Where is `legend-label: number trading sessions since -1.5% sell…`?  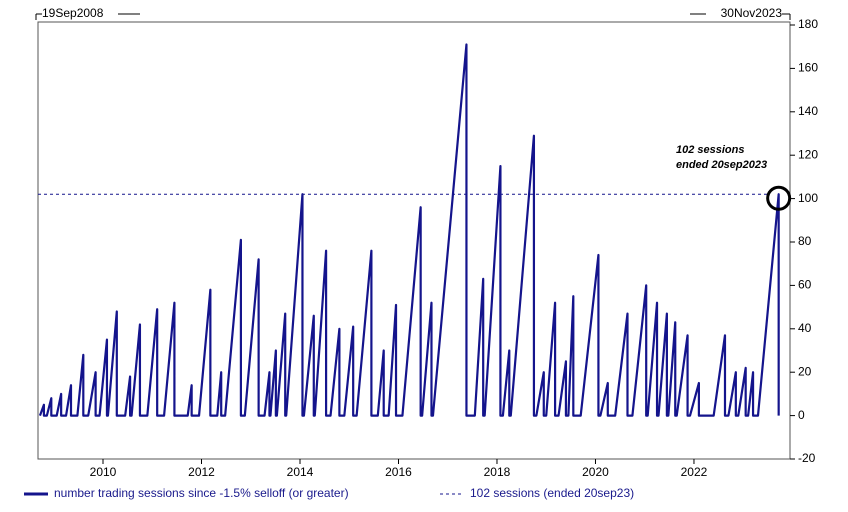 legend-label: number trading sessions since -1.5% sell… is located at coordinates (201, 493).